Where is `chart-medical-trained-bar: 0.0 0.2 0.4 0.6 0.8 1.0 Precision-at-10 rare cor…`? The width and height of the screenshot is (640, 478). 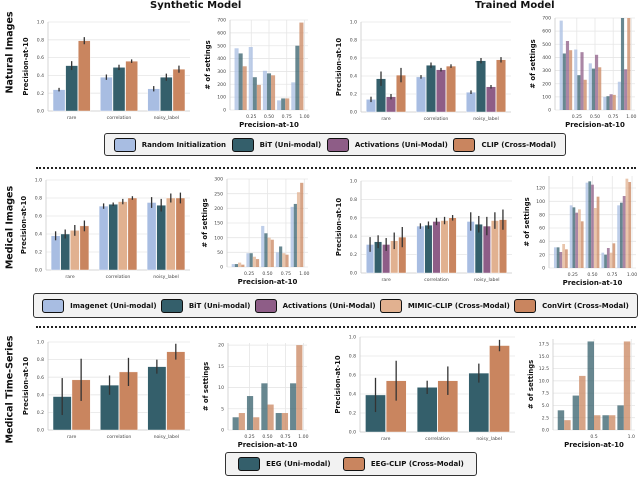 chart-medical-trained-bar: 0.0 0.2 0.4 0.6 0.8 1.0 Precision-at-10 rare cor… is located at coordinates (423, 231).